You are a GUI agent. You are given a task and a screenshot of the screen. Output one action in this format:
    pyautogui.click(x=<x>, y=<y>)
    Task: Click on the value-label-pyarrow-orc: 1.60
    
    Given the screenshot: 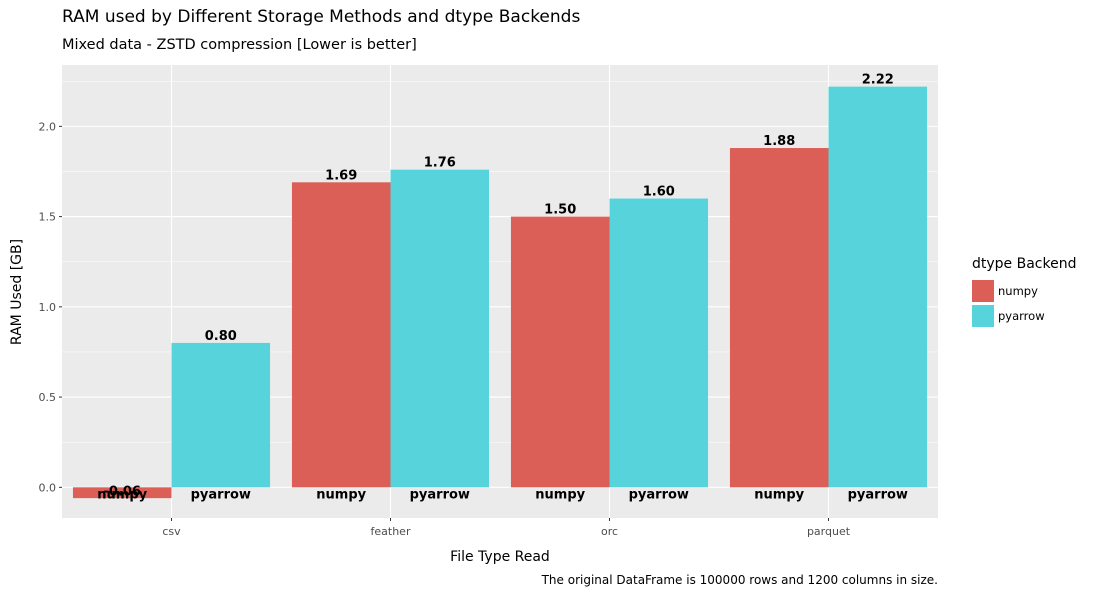 What is the action you would take?
    pyautogui.click(x=659, y=192)
    